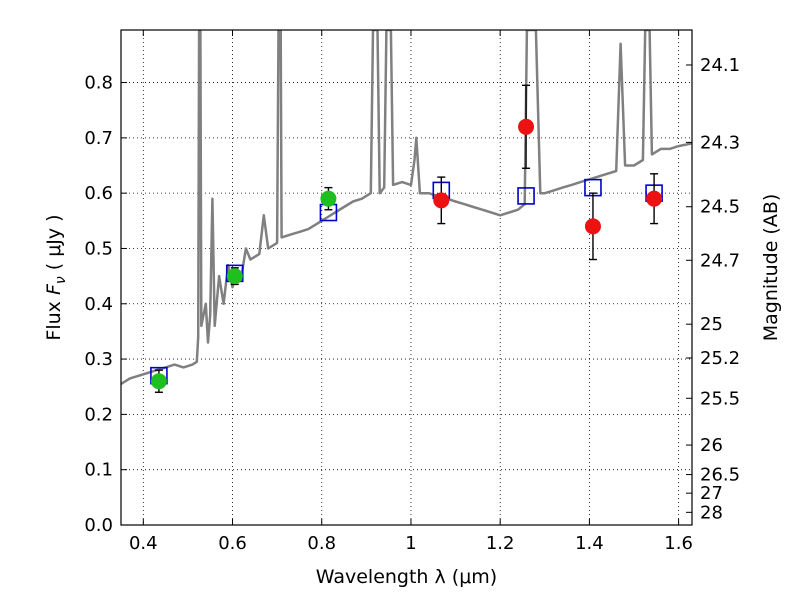 This screenshot has height=600, width=800. What do you see at coordinates (98, 414) in the screenshot?
I see `y-tick-label: 0.2` at bounding box center [98, 414].